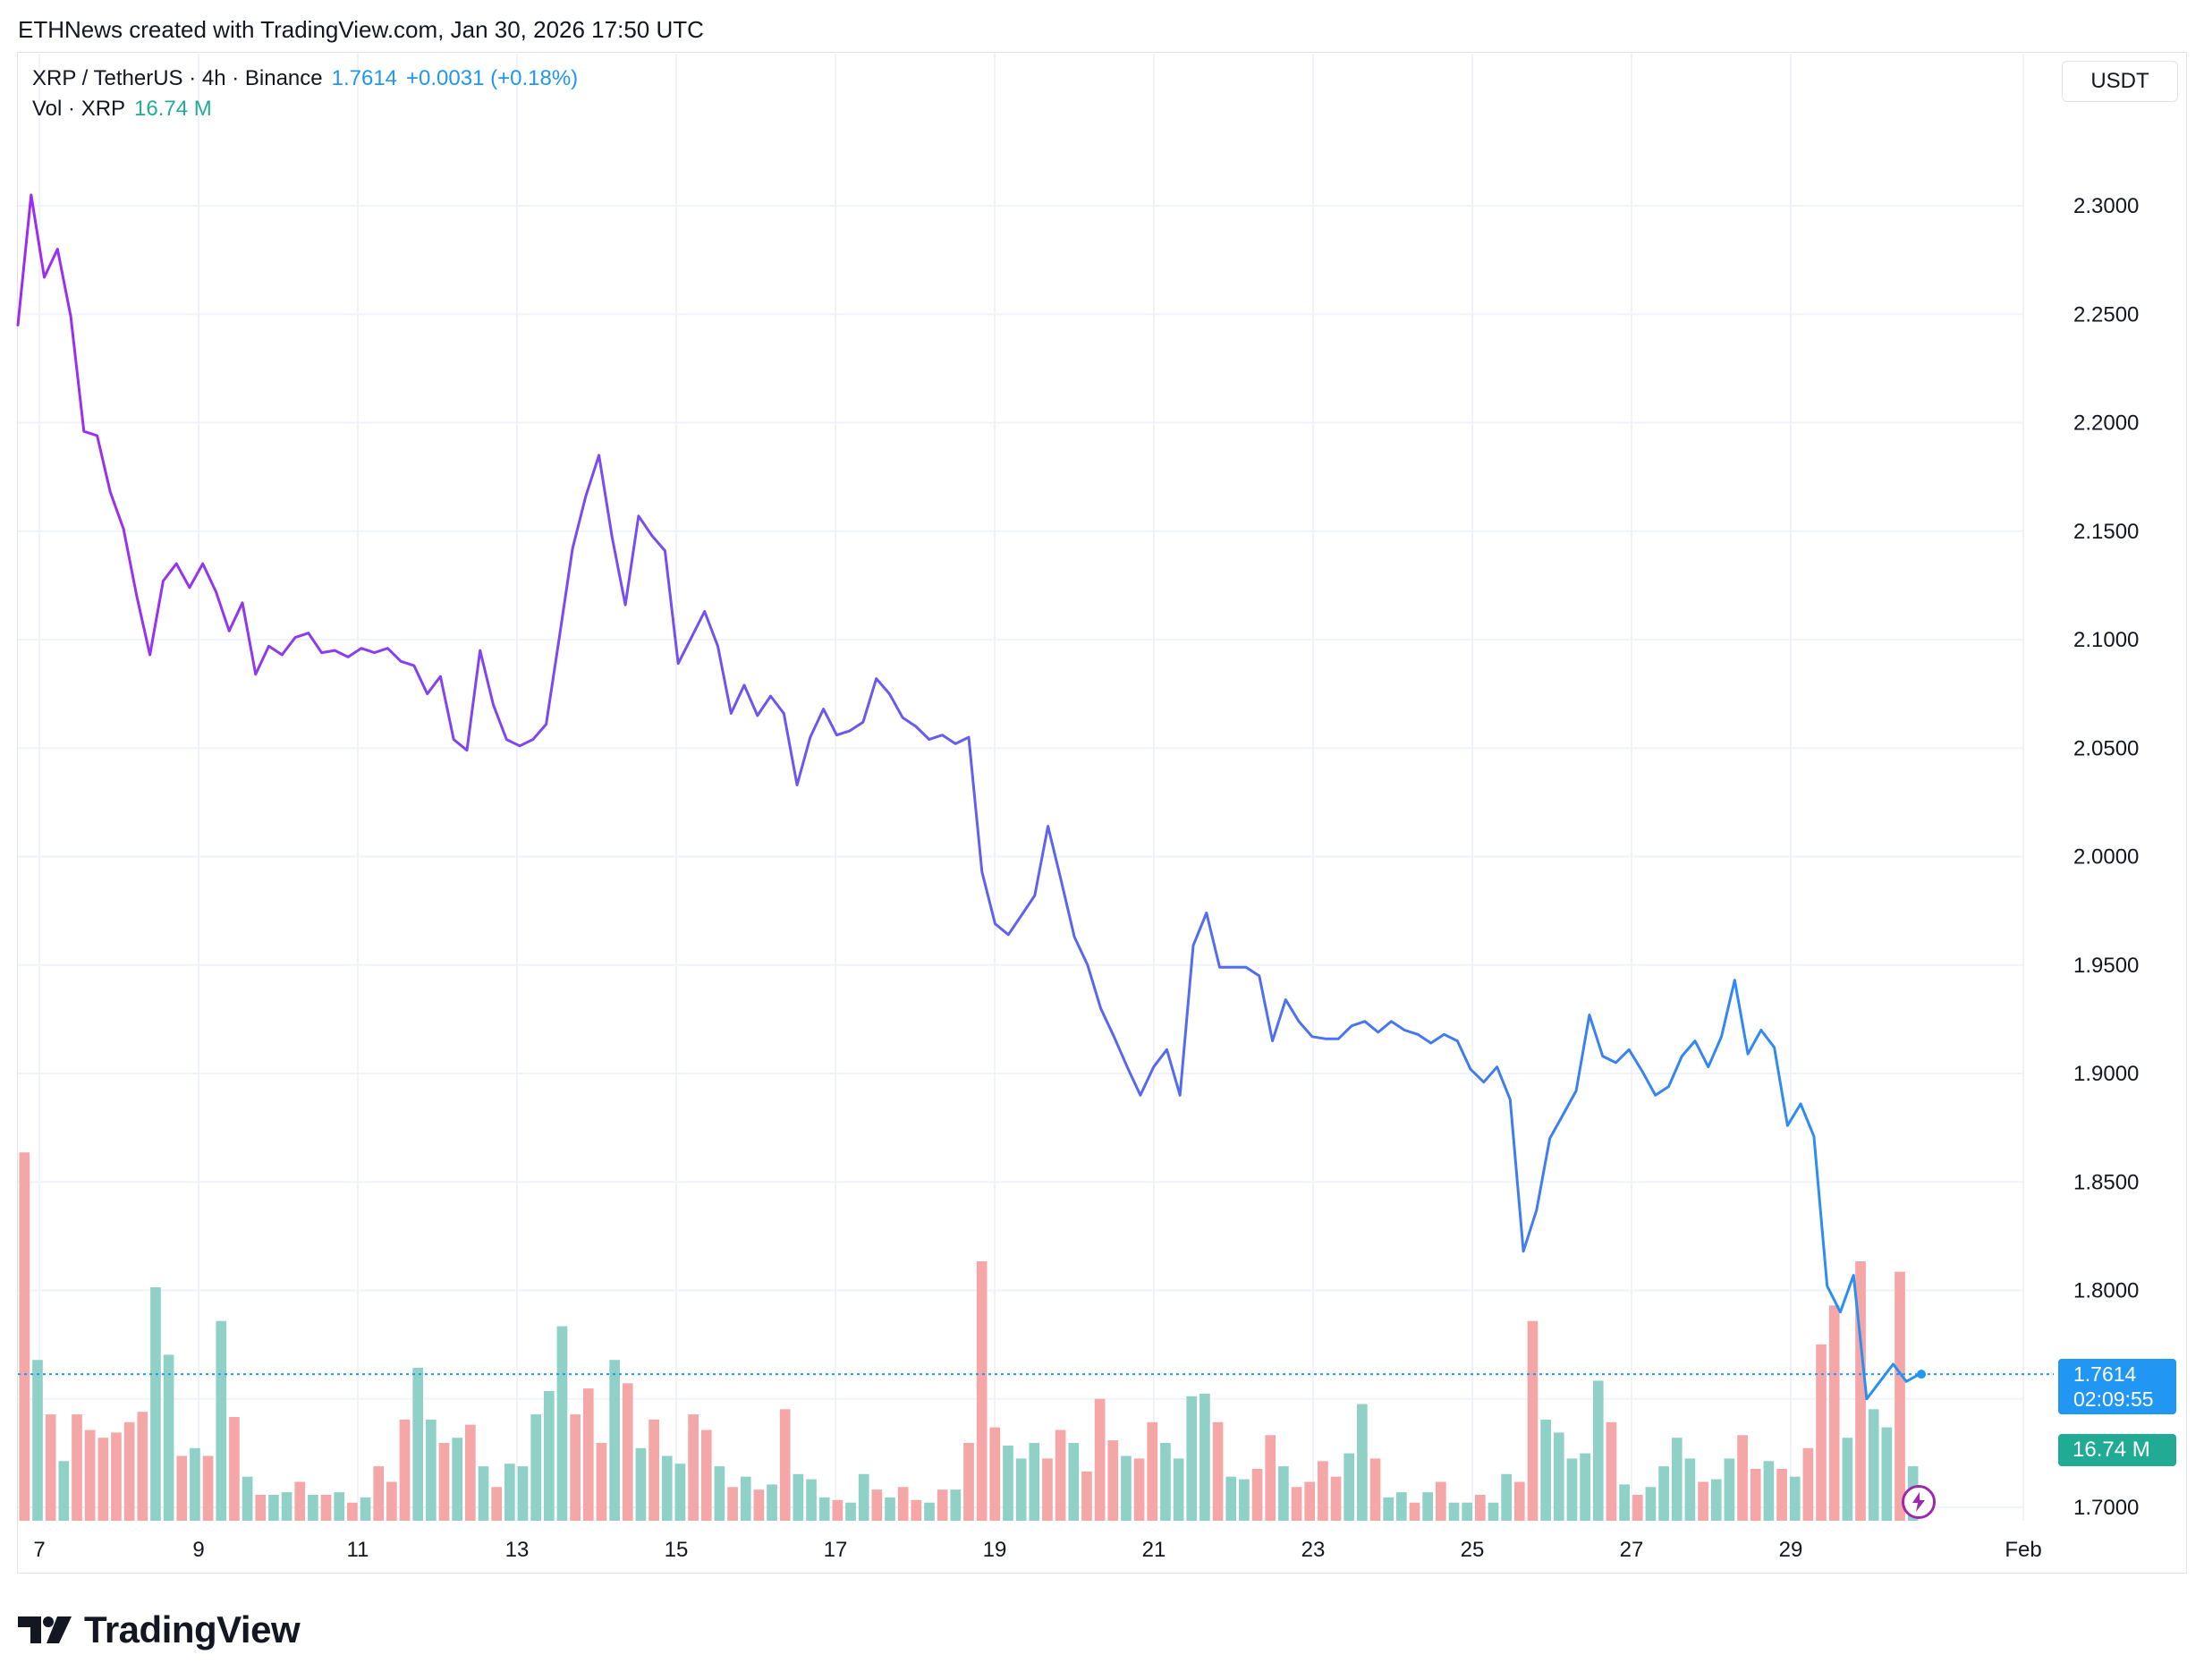  What do you see at coordinates (39, 1550) in the screenshot?
I see `x-tick-label-0: 7` at bounding box center [39, 1550].